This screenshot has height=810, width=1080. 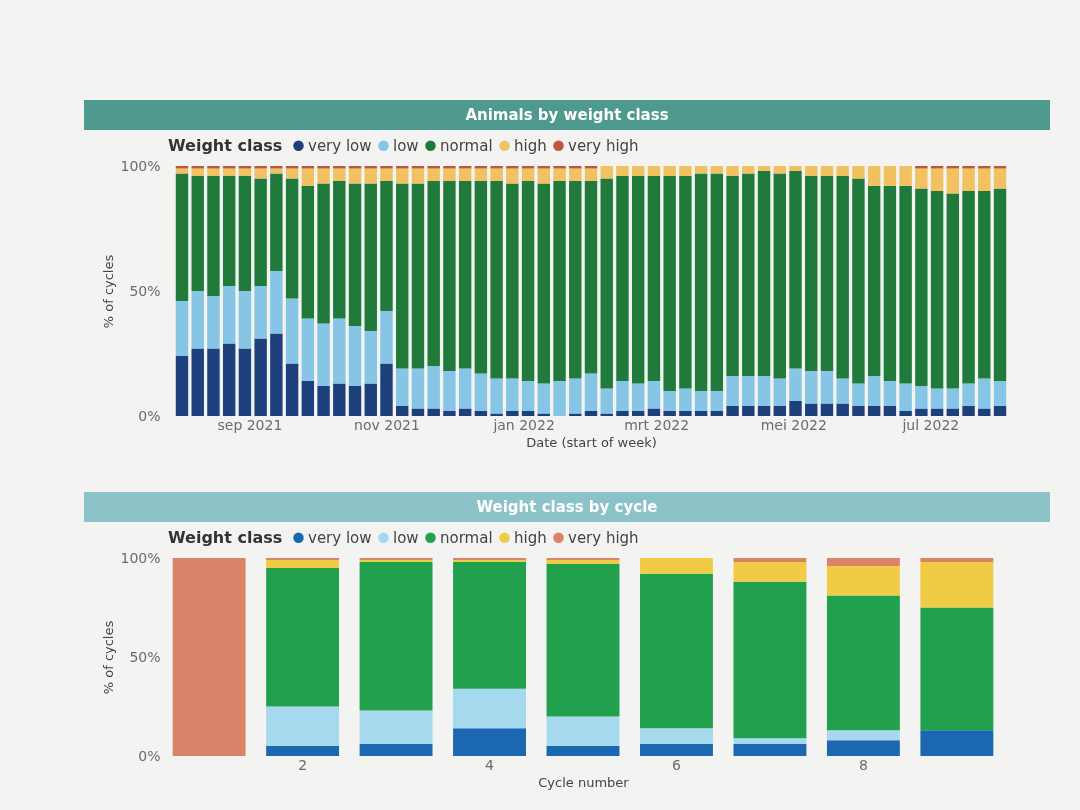 I want to click on legend-label: very low, so click(x=340, y=537).